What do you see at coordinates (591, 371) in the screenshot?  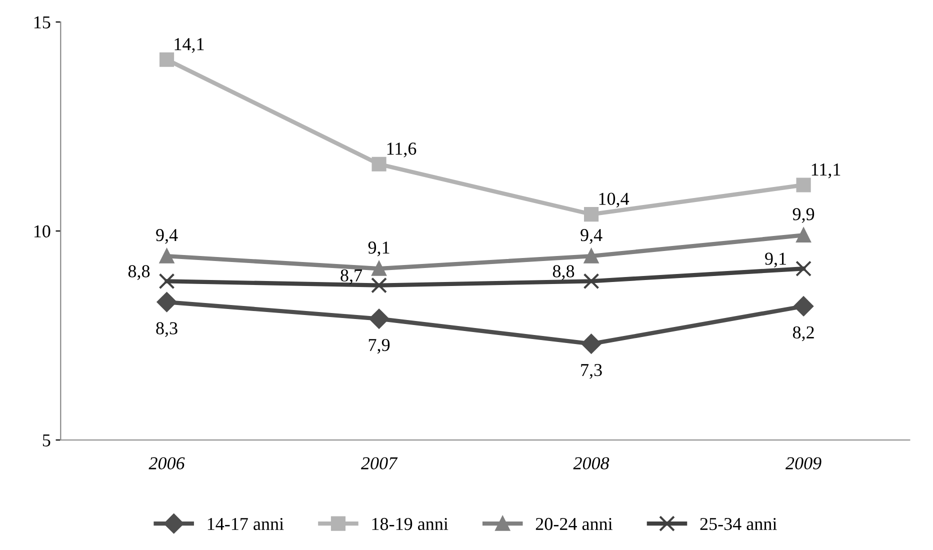 I see `data-label: 7,3` at bounding box center [591, 371].